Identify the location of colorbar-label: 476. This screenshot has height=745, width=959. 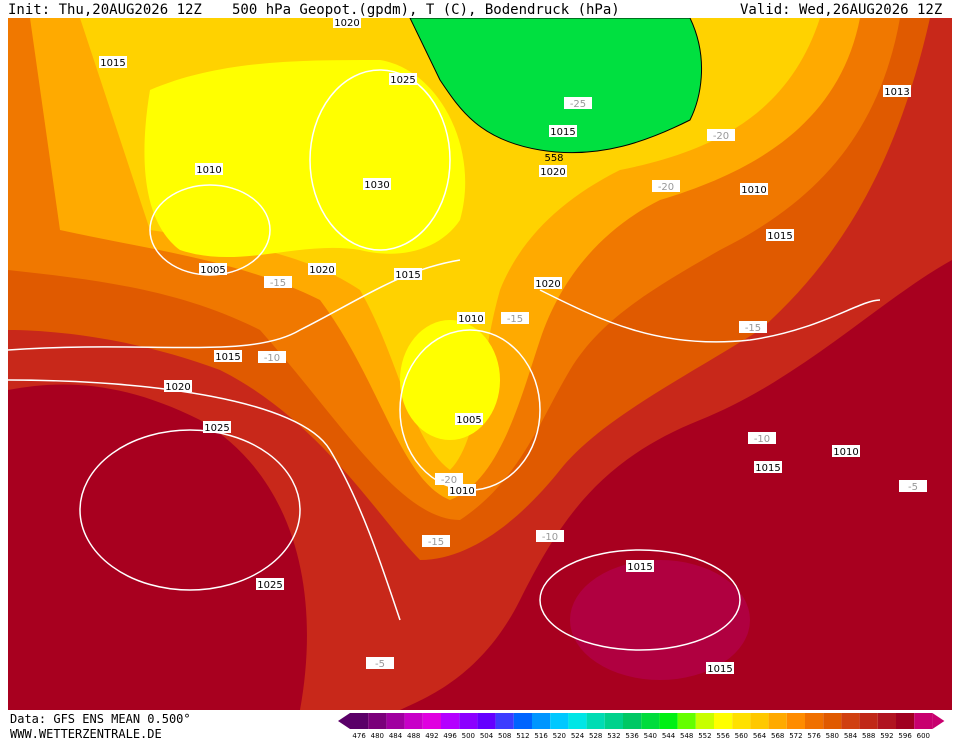
(359, 736).